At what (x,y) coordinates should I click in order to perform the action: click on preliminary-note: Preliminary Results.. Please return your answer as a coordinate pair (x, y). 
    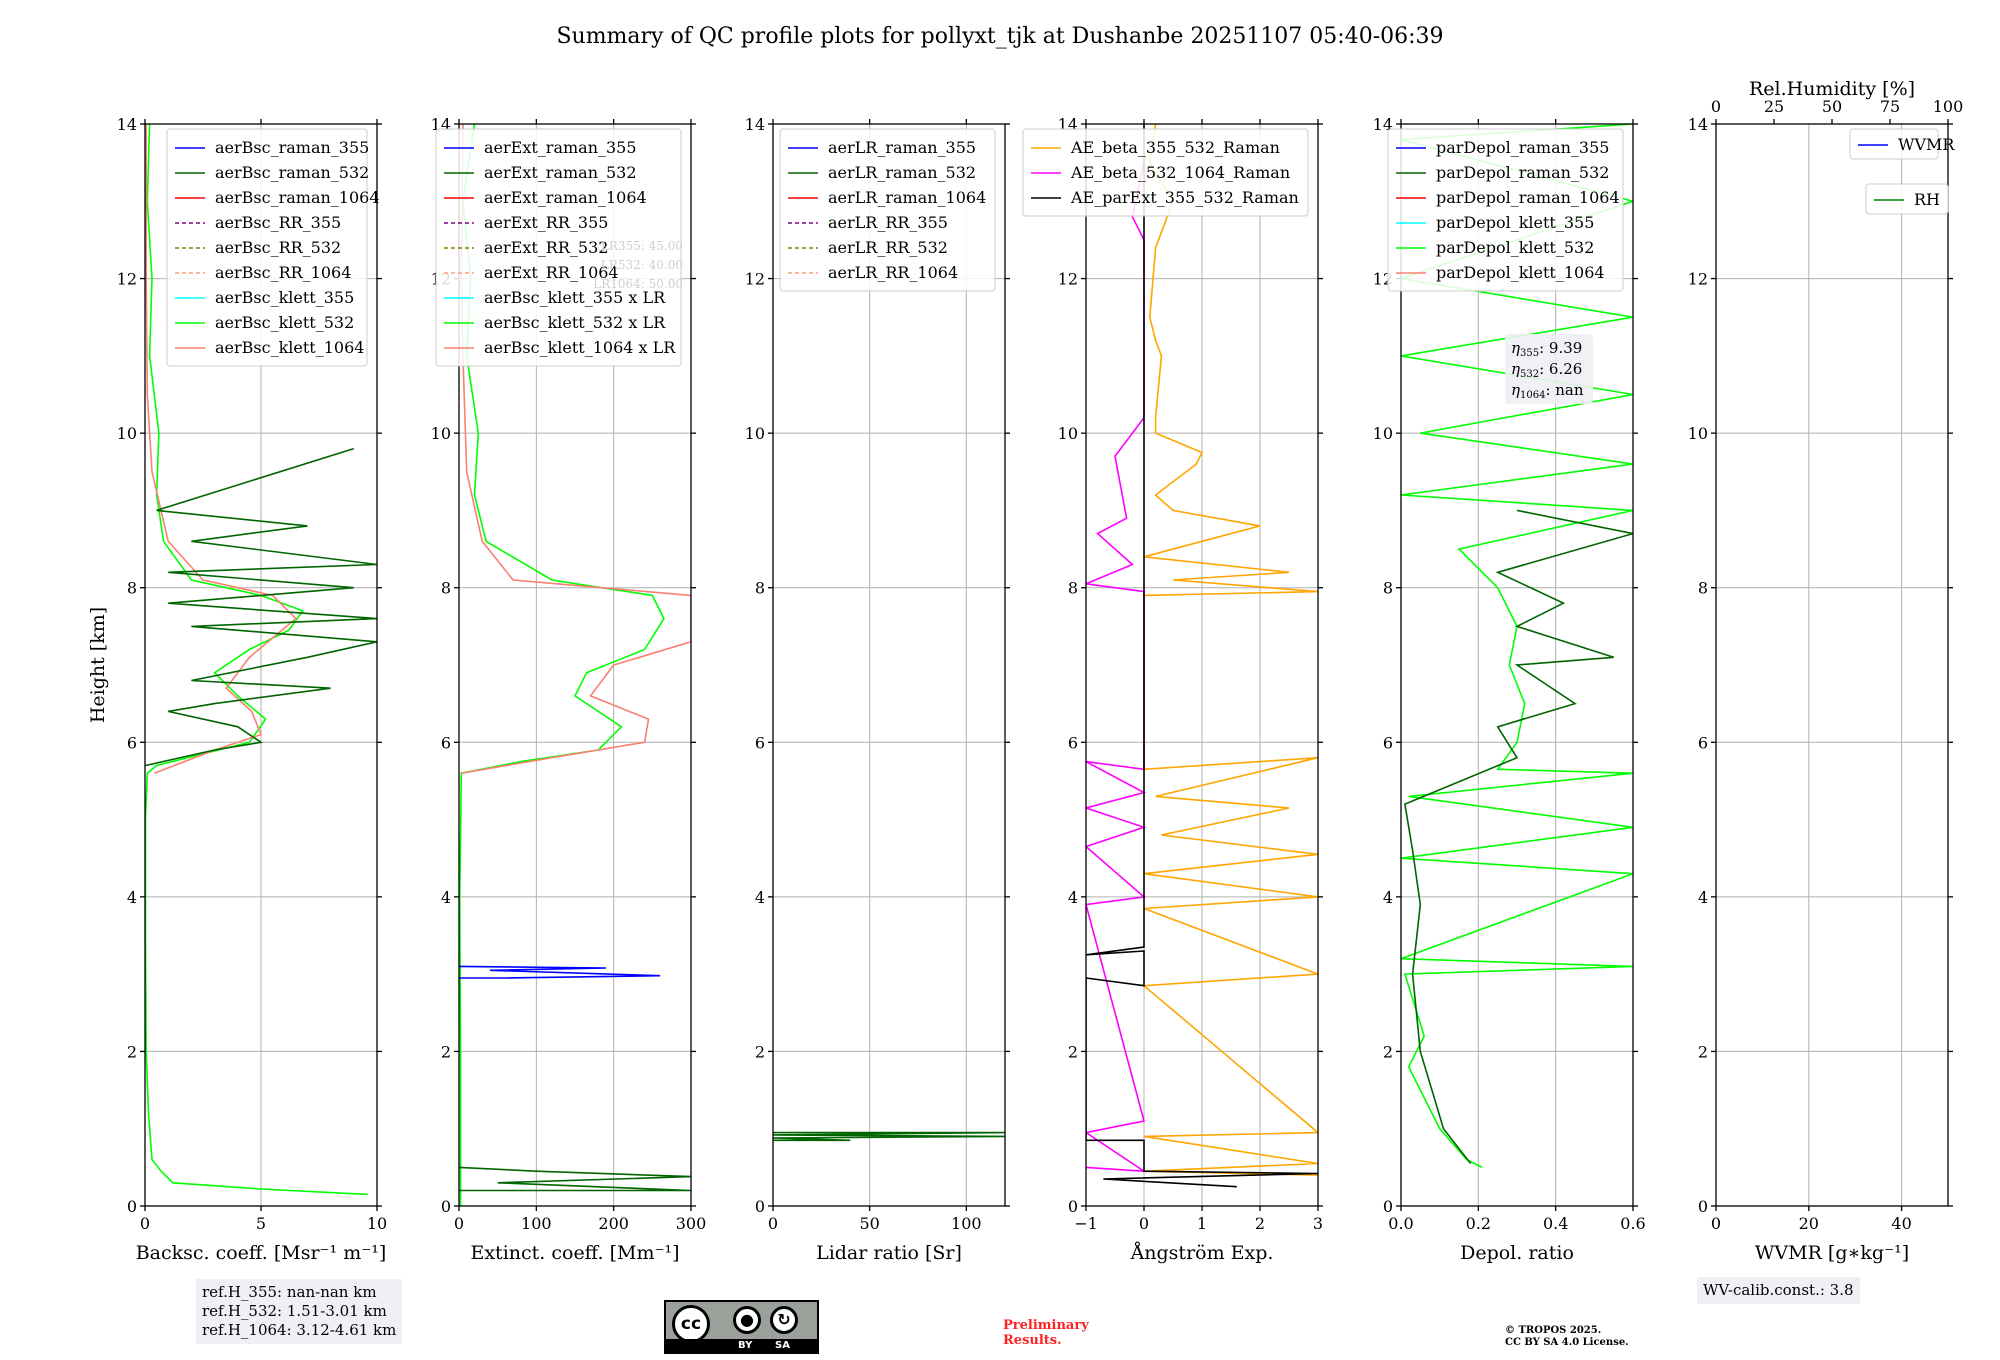
    Looking at the image, I should click on (1046, 1333).